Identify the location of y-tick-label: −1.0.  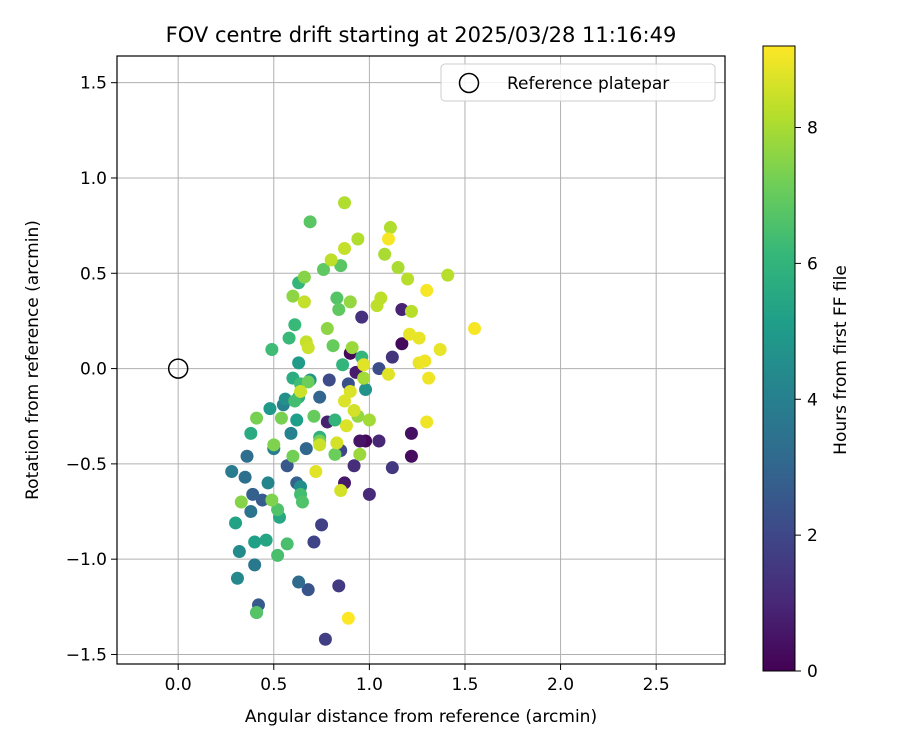
(86, 560).